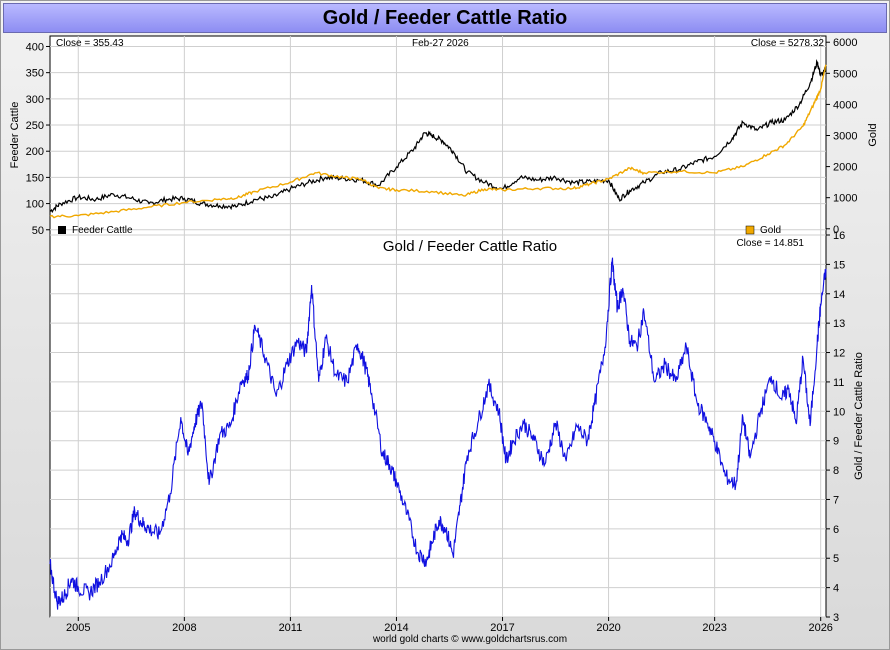  What do you see at coordinates (445, 18) in the screenshot?
I see `page-title: Gold / Feeder Cattle Ratio` at bounding box center [445, 18].